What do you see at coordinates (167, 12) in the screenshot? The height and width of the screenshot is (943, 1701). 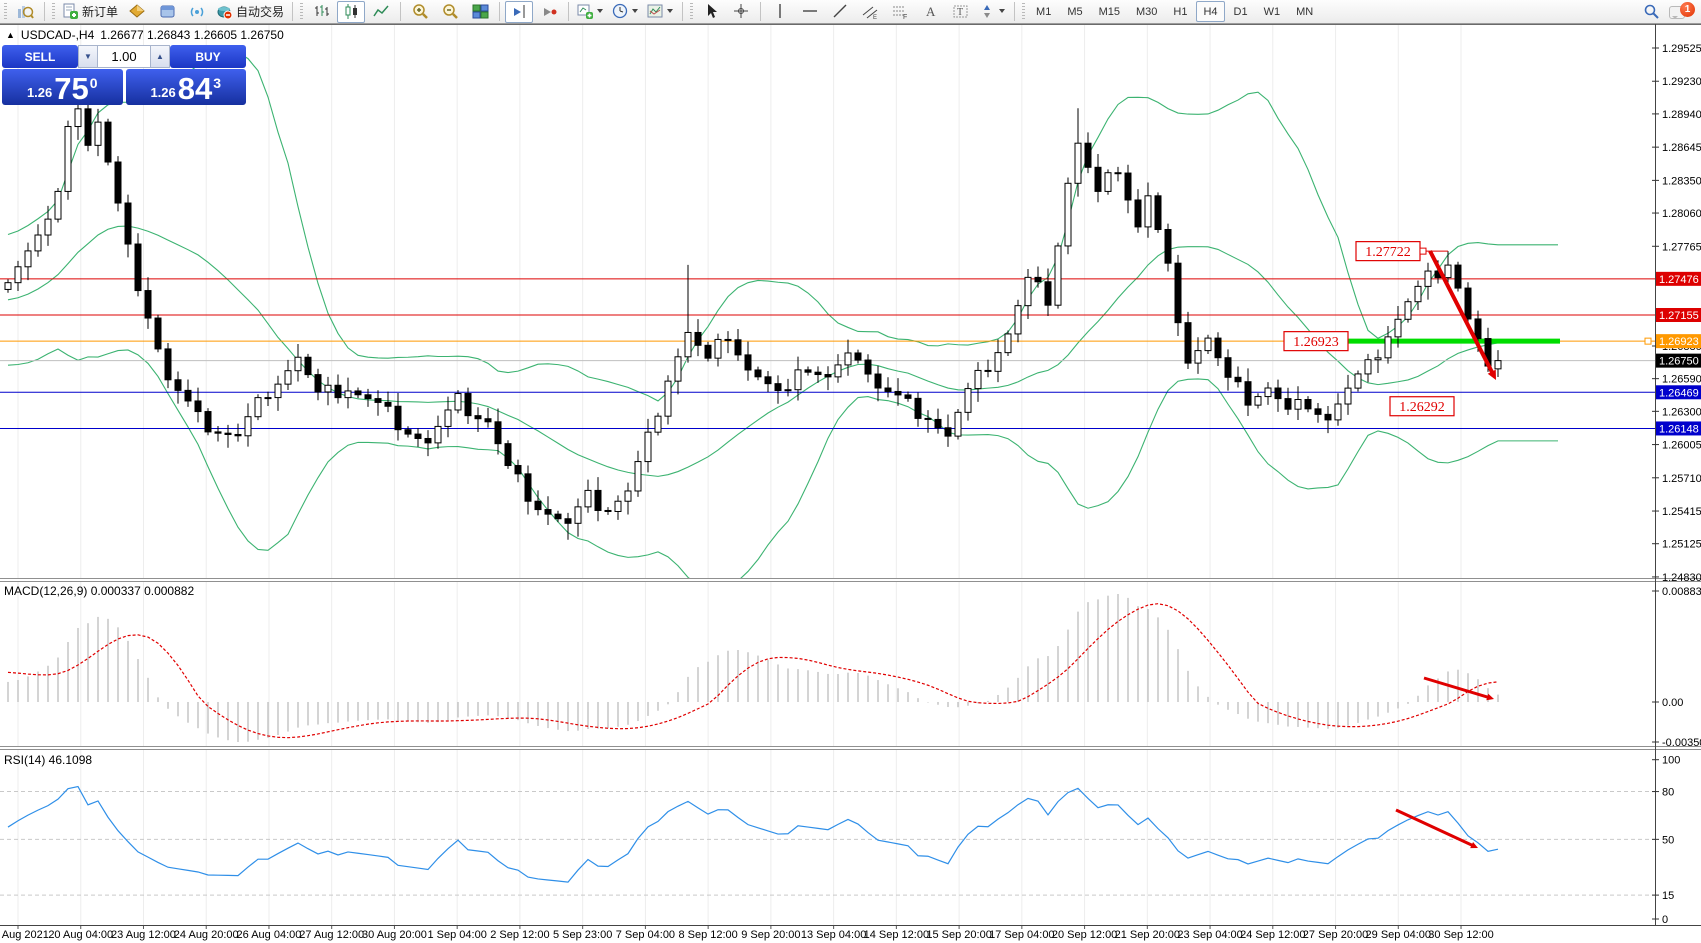 I see `data-window-button` at bounding box center [167, 12].